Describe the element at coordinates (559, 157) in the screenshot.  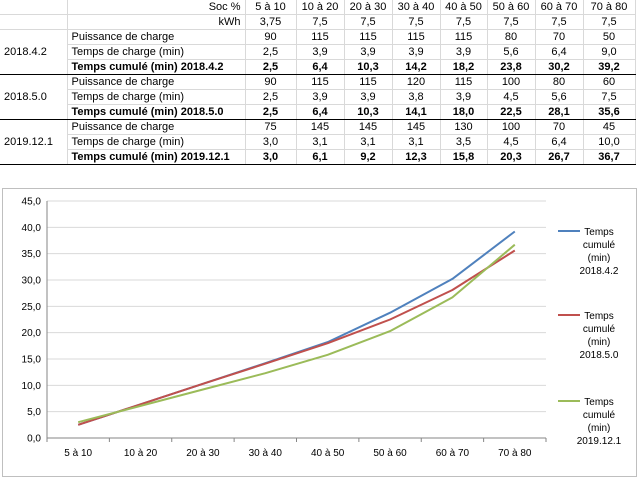
I see `value-cell: 26,7` at that location.